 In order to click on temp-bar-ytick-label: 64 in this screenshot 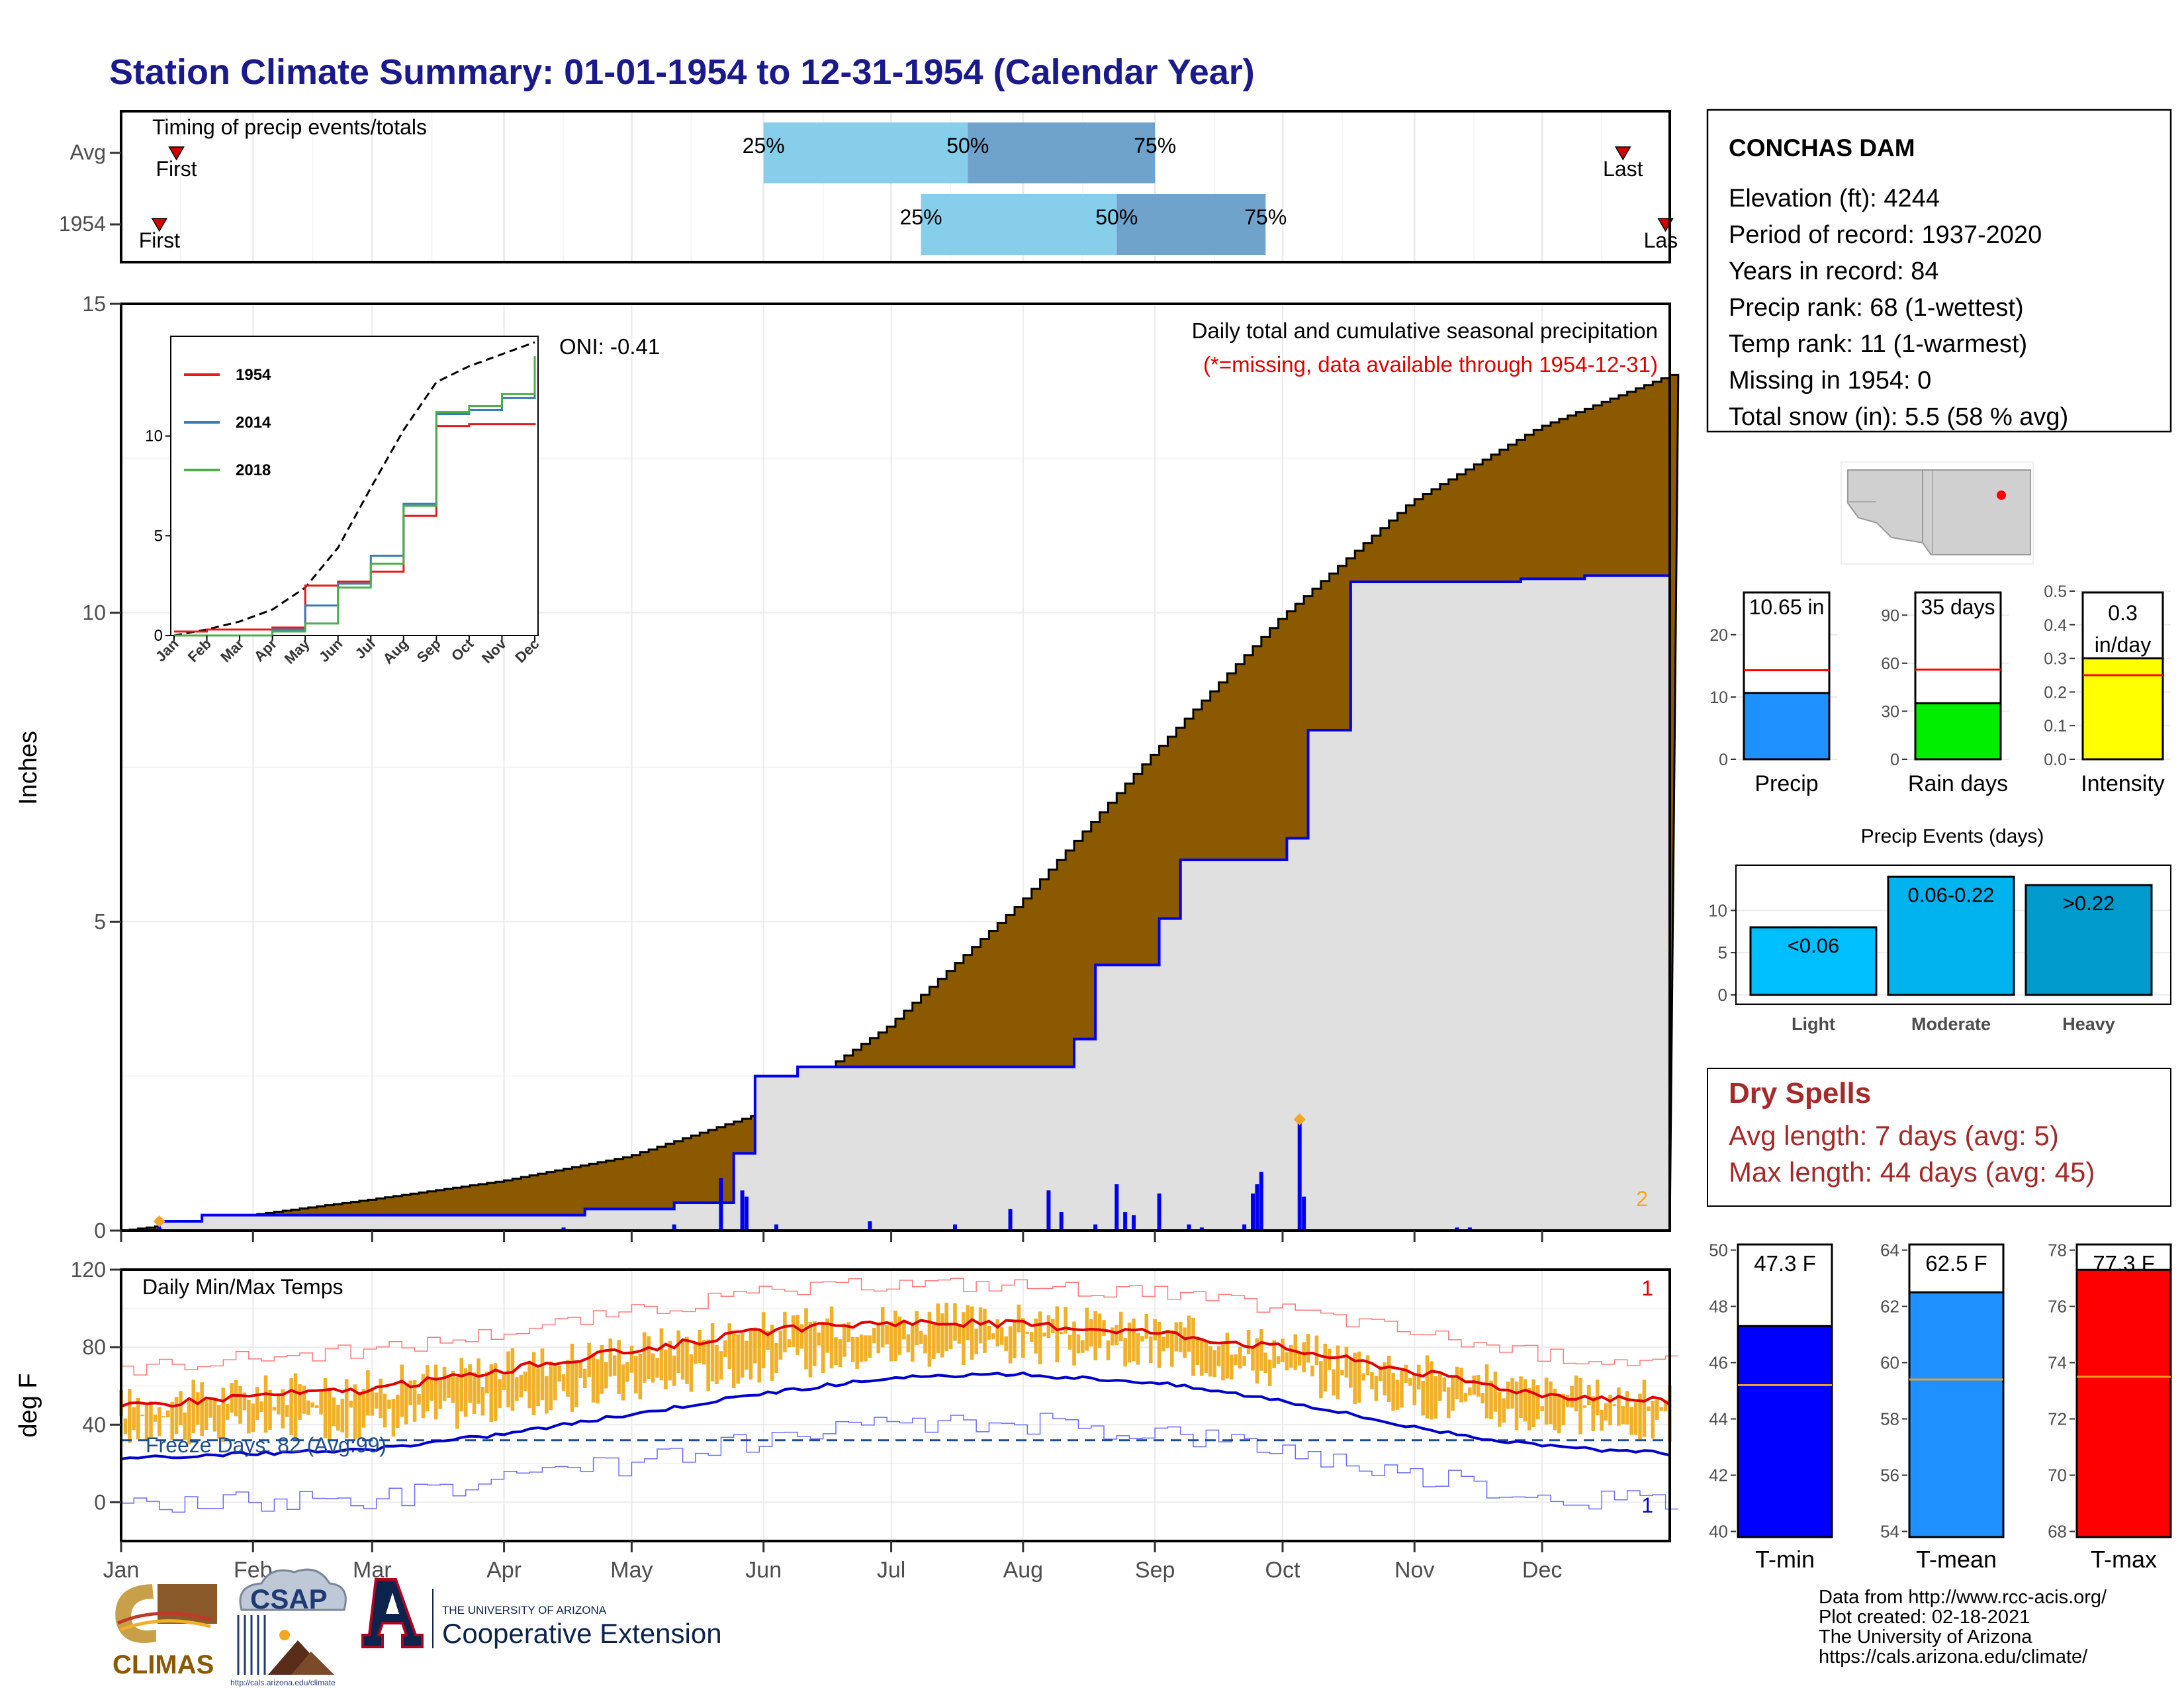, I will do `click(1889, 1250)`.